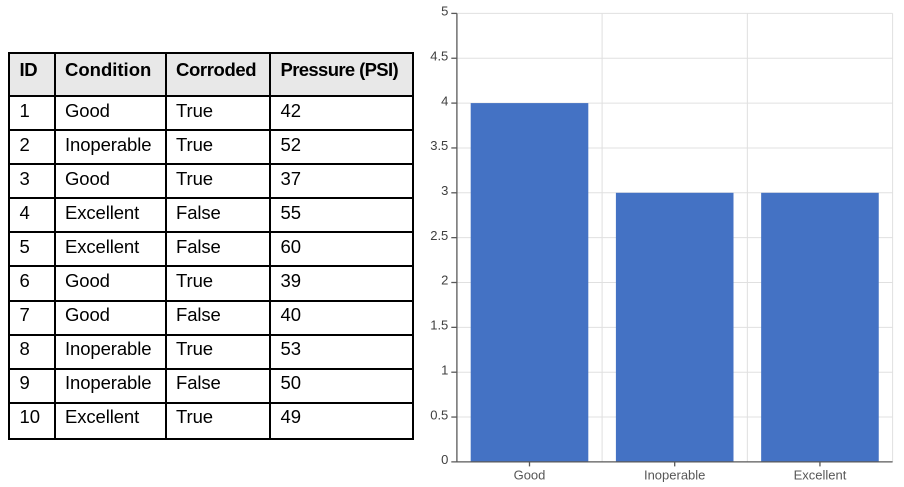 This screenshot has width=904, height=487. I want to click on svg-text: 3, so click(444, 190).